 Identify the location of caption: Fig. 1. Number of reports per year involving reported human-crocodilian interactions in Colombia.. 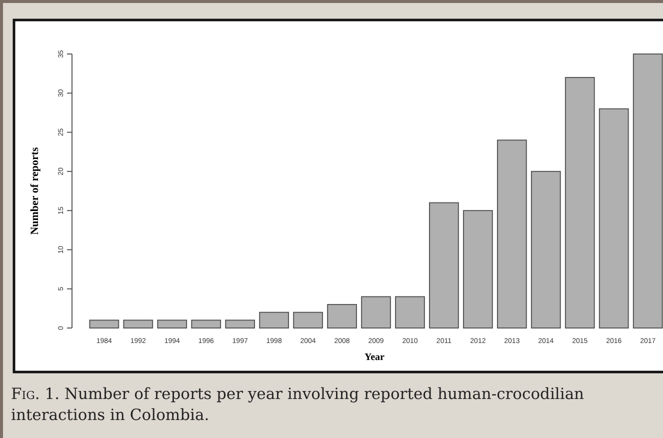
(297, 404).